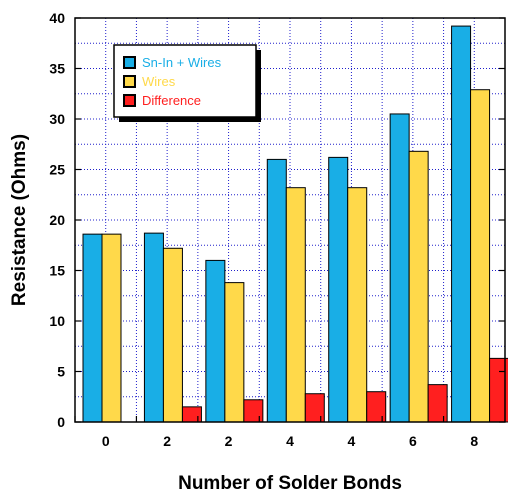 The image size is (508, 501). Describe the element at coordinates (106, 441) in the screenshot. I see `x-tick-label: 0` at that location.